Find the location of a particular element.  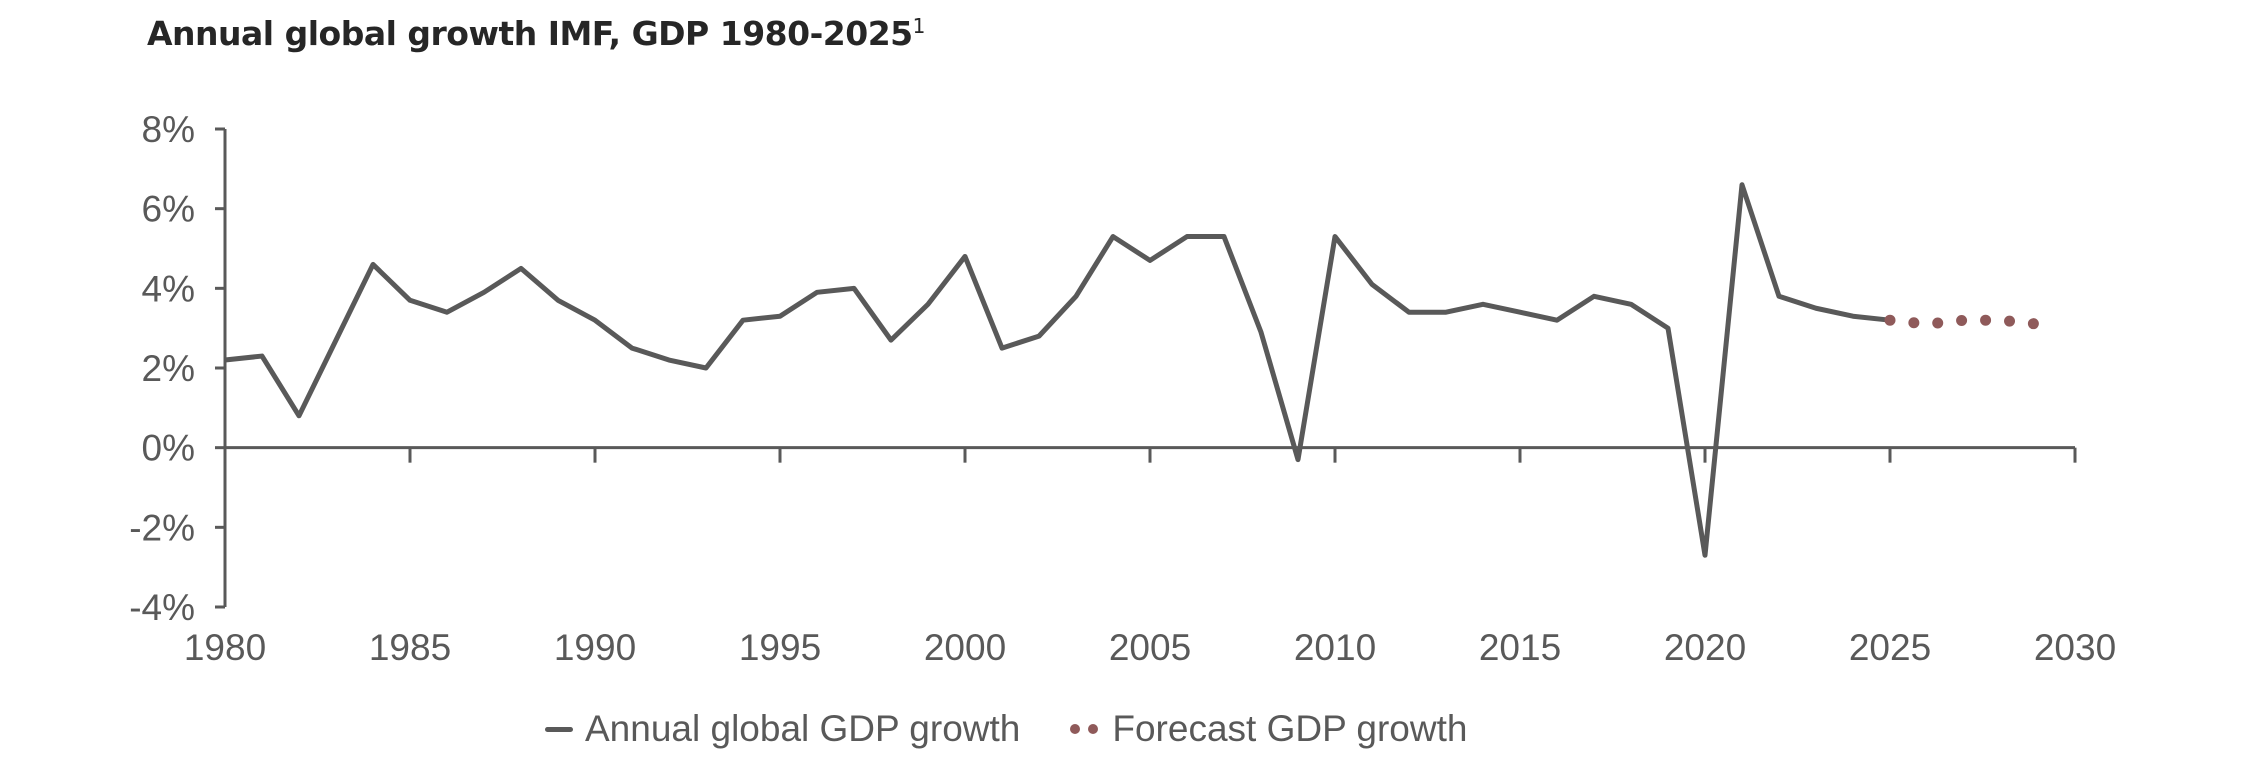

x-tick-label: 1985 is located at coordinates (410, 647).